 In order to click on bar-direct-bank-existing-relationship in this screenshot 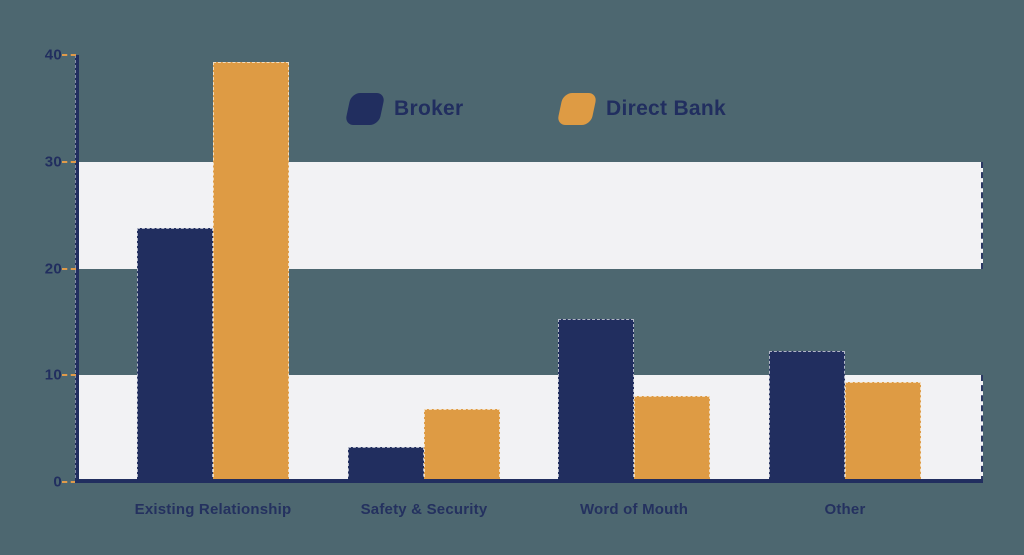, I will do `click(251, 272)`.